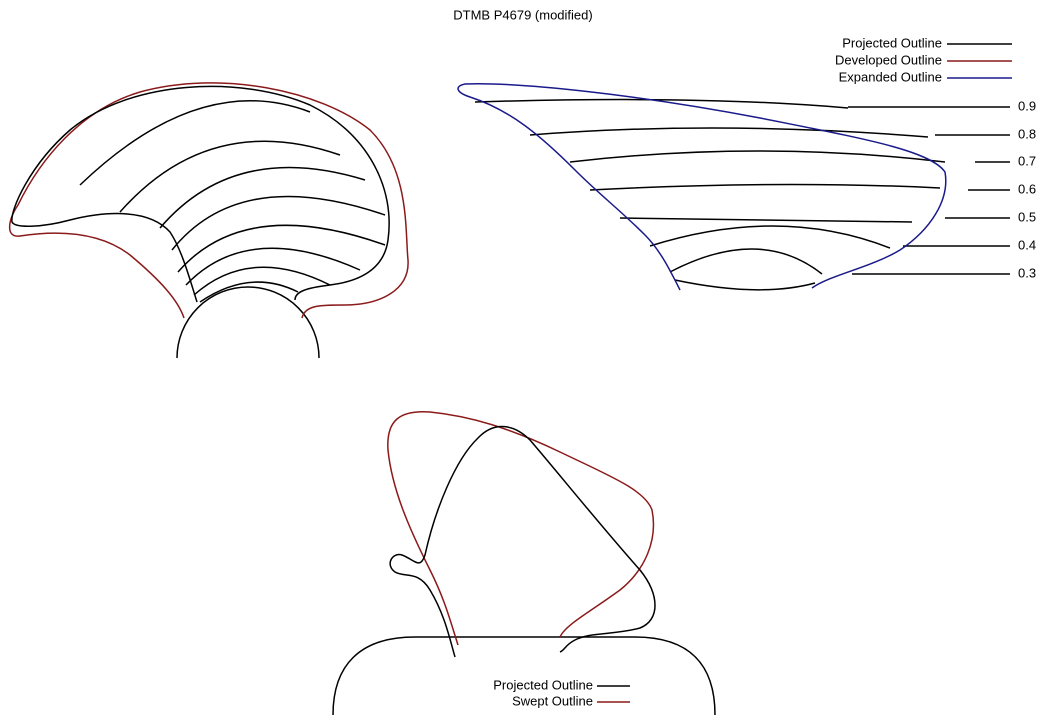  Describe the element at coordinates (1027, 272) in the screenshot. I see `radius-label: 0.3` at that location.